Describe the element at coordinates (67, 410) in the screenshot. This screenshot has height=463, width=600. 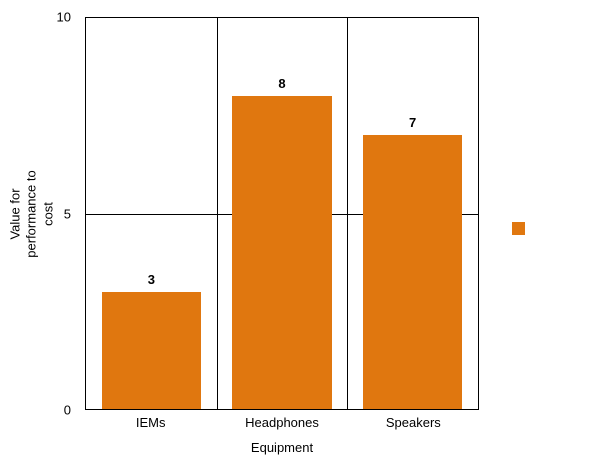
I see `y-tick-label-0: 0` at that location.